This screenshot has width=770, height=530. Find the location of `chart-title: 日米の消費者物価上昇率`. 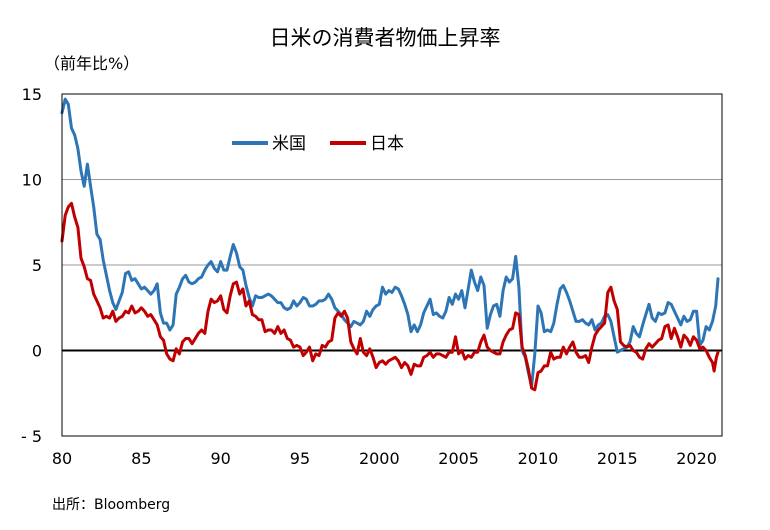

chart-title: 日米の消費者物価上昇率 is located at coordinates (385, 38).